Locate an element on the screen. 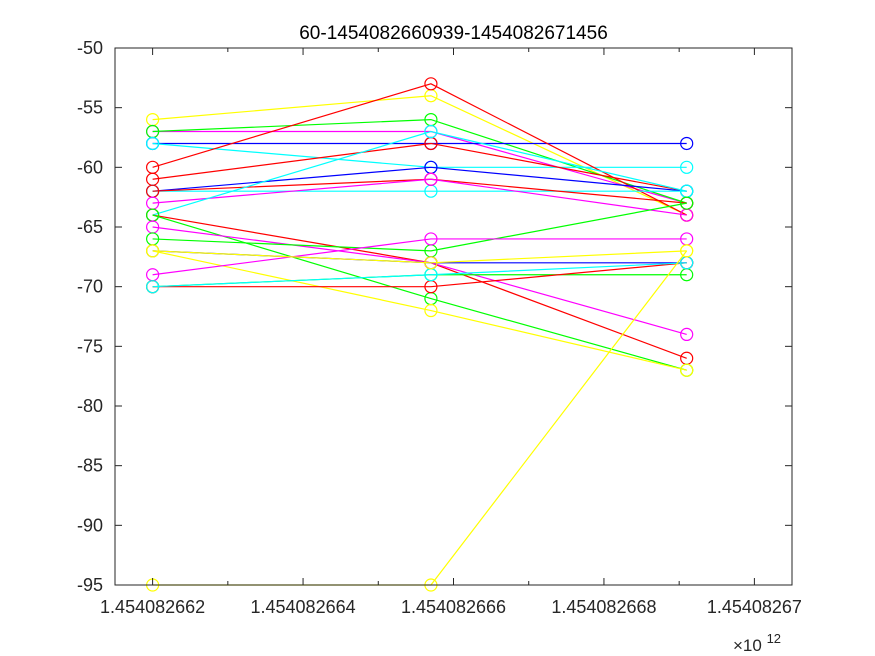  chart-title: 60-1454082660939-1454082671456 is located at coordinates (453, 33).